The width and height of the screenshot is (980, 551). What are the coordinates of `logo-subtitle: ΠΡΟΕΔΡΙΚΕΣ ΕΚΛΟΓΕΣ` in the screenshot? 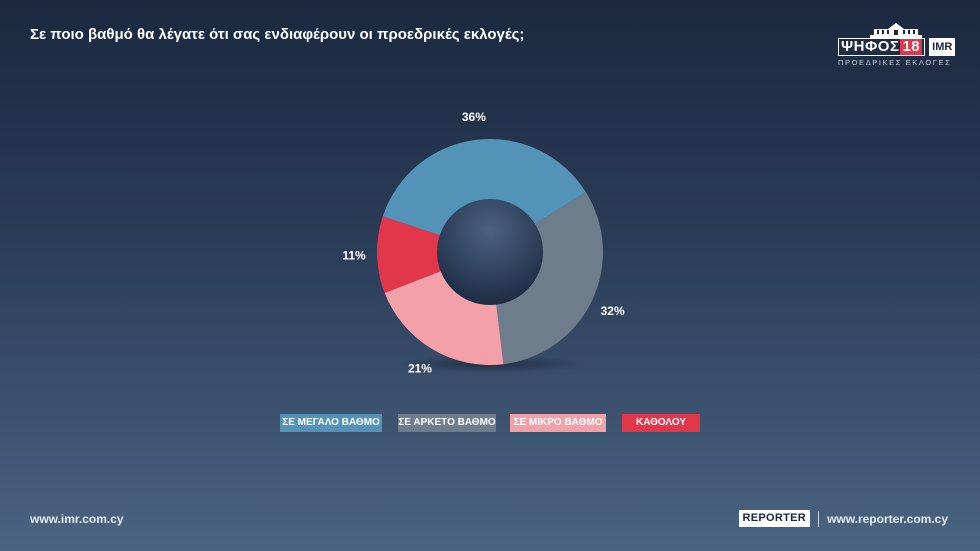 It's located at (895, 62).